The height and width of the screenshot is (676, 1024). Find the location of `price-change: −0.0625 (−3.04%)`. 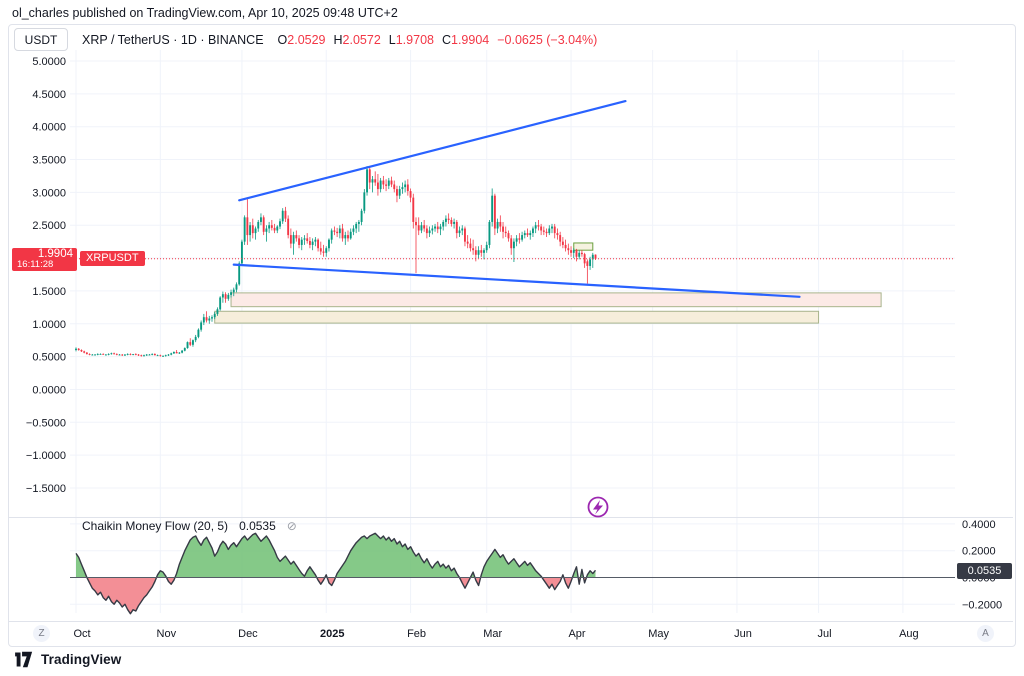

price-change: −0.0625 (−3.04%) is located at coordinates (547, 39).